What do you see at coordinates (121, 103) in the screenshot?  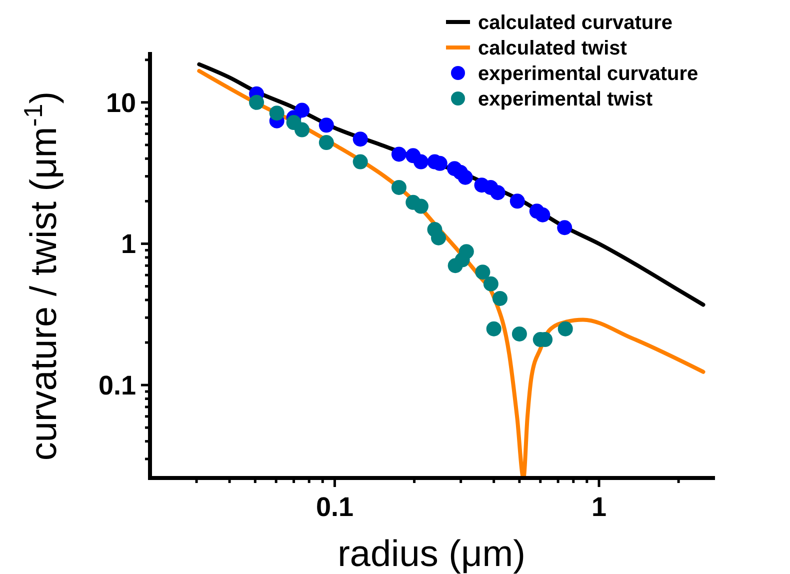 I see `y-tick-label: 10` at bounding box center [121, 103].